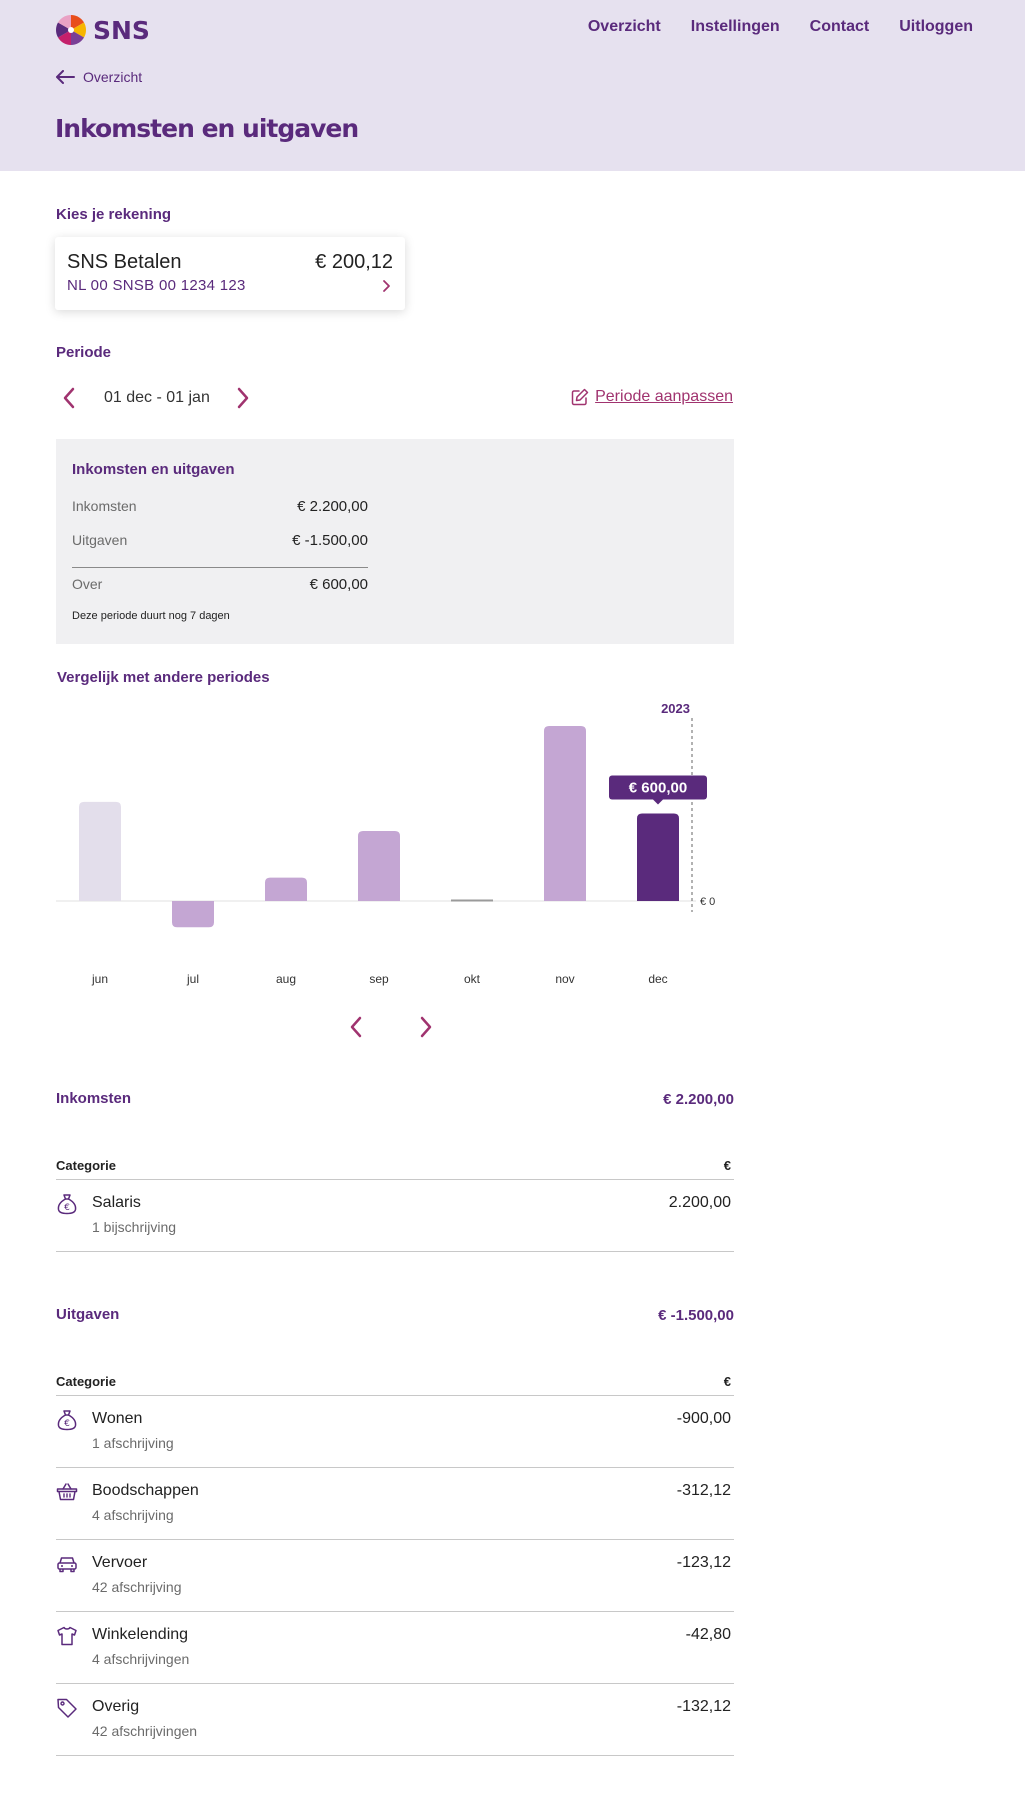  Describe the element at coordinates (140, 1634) in the screenshot. I see `category-name: Winkelending` at that location.